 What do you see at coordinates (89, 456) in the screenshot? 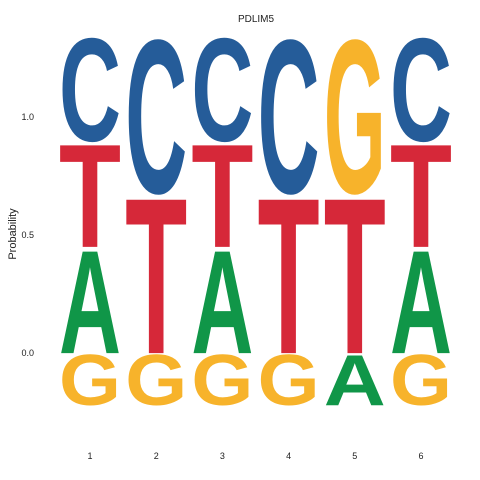
I see `x-tick-label: 1` at bounding box center [89, 456].